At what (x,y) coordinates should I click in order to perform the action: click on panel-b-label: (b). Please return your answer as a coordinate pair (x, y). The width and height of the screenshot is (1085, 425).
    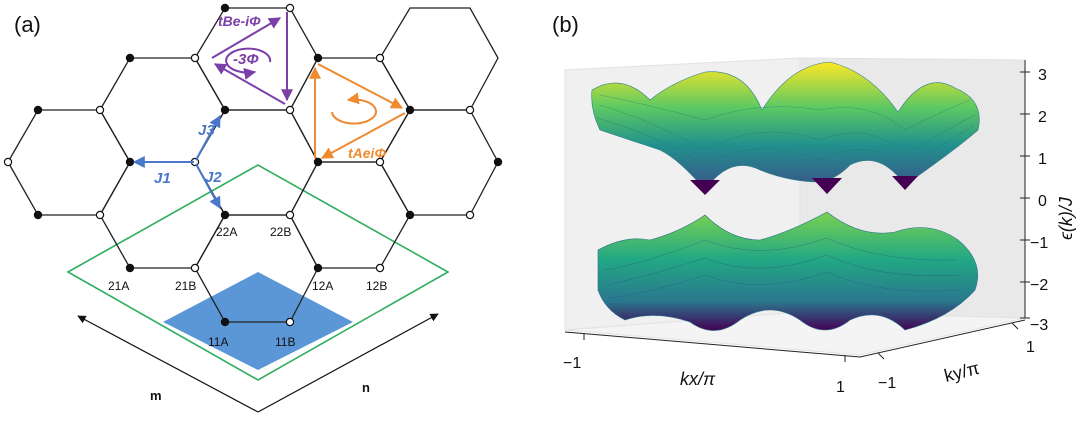
    Looking at the image, I should click on (565, 24).